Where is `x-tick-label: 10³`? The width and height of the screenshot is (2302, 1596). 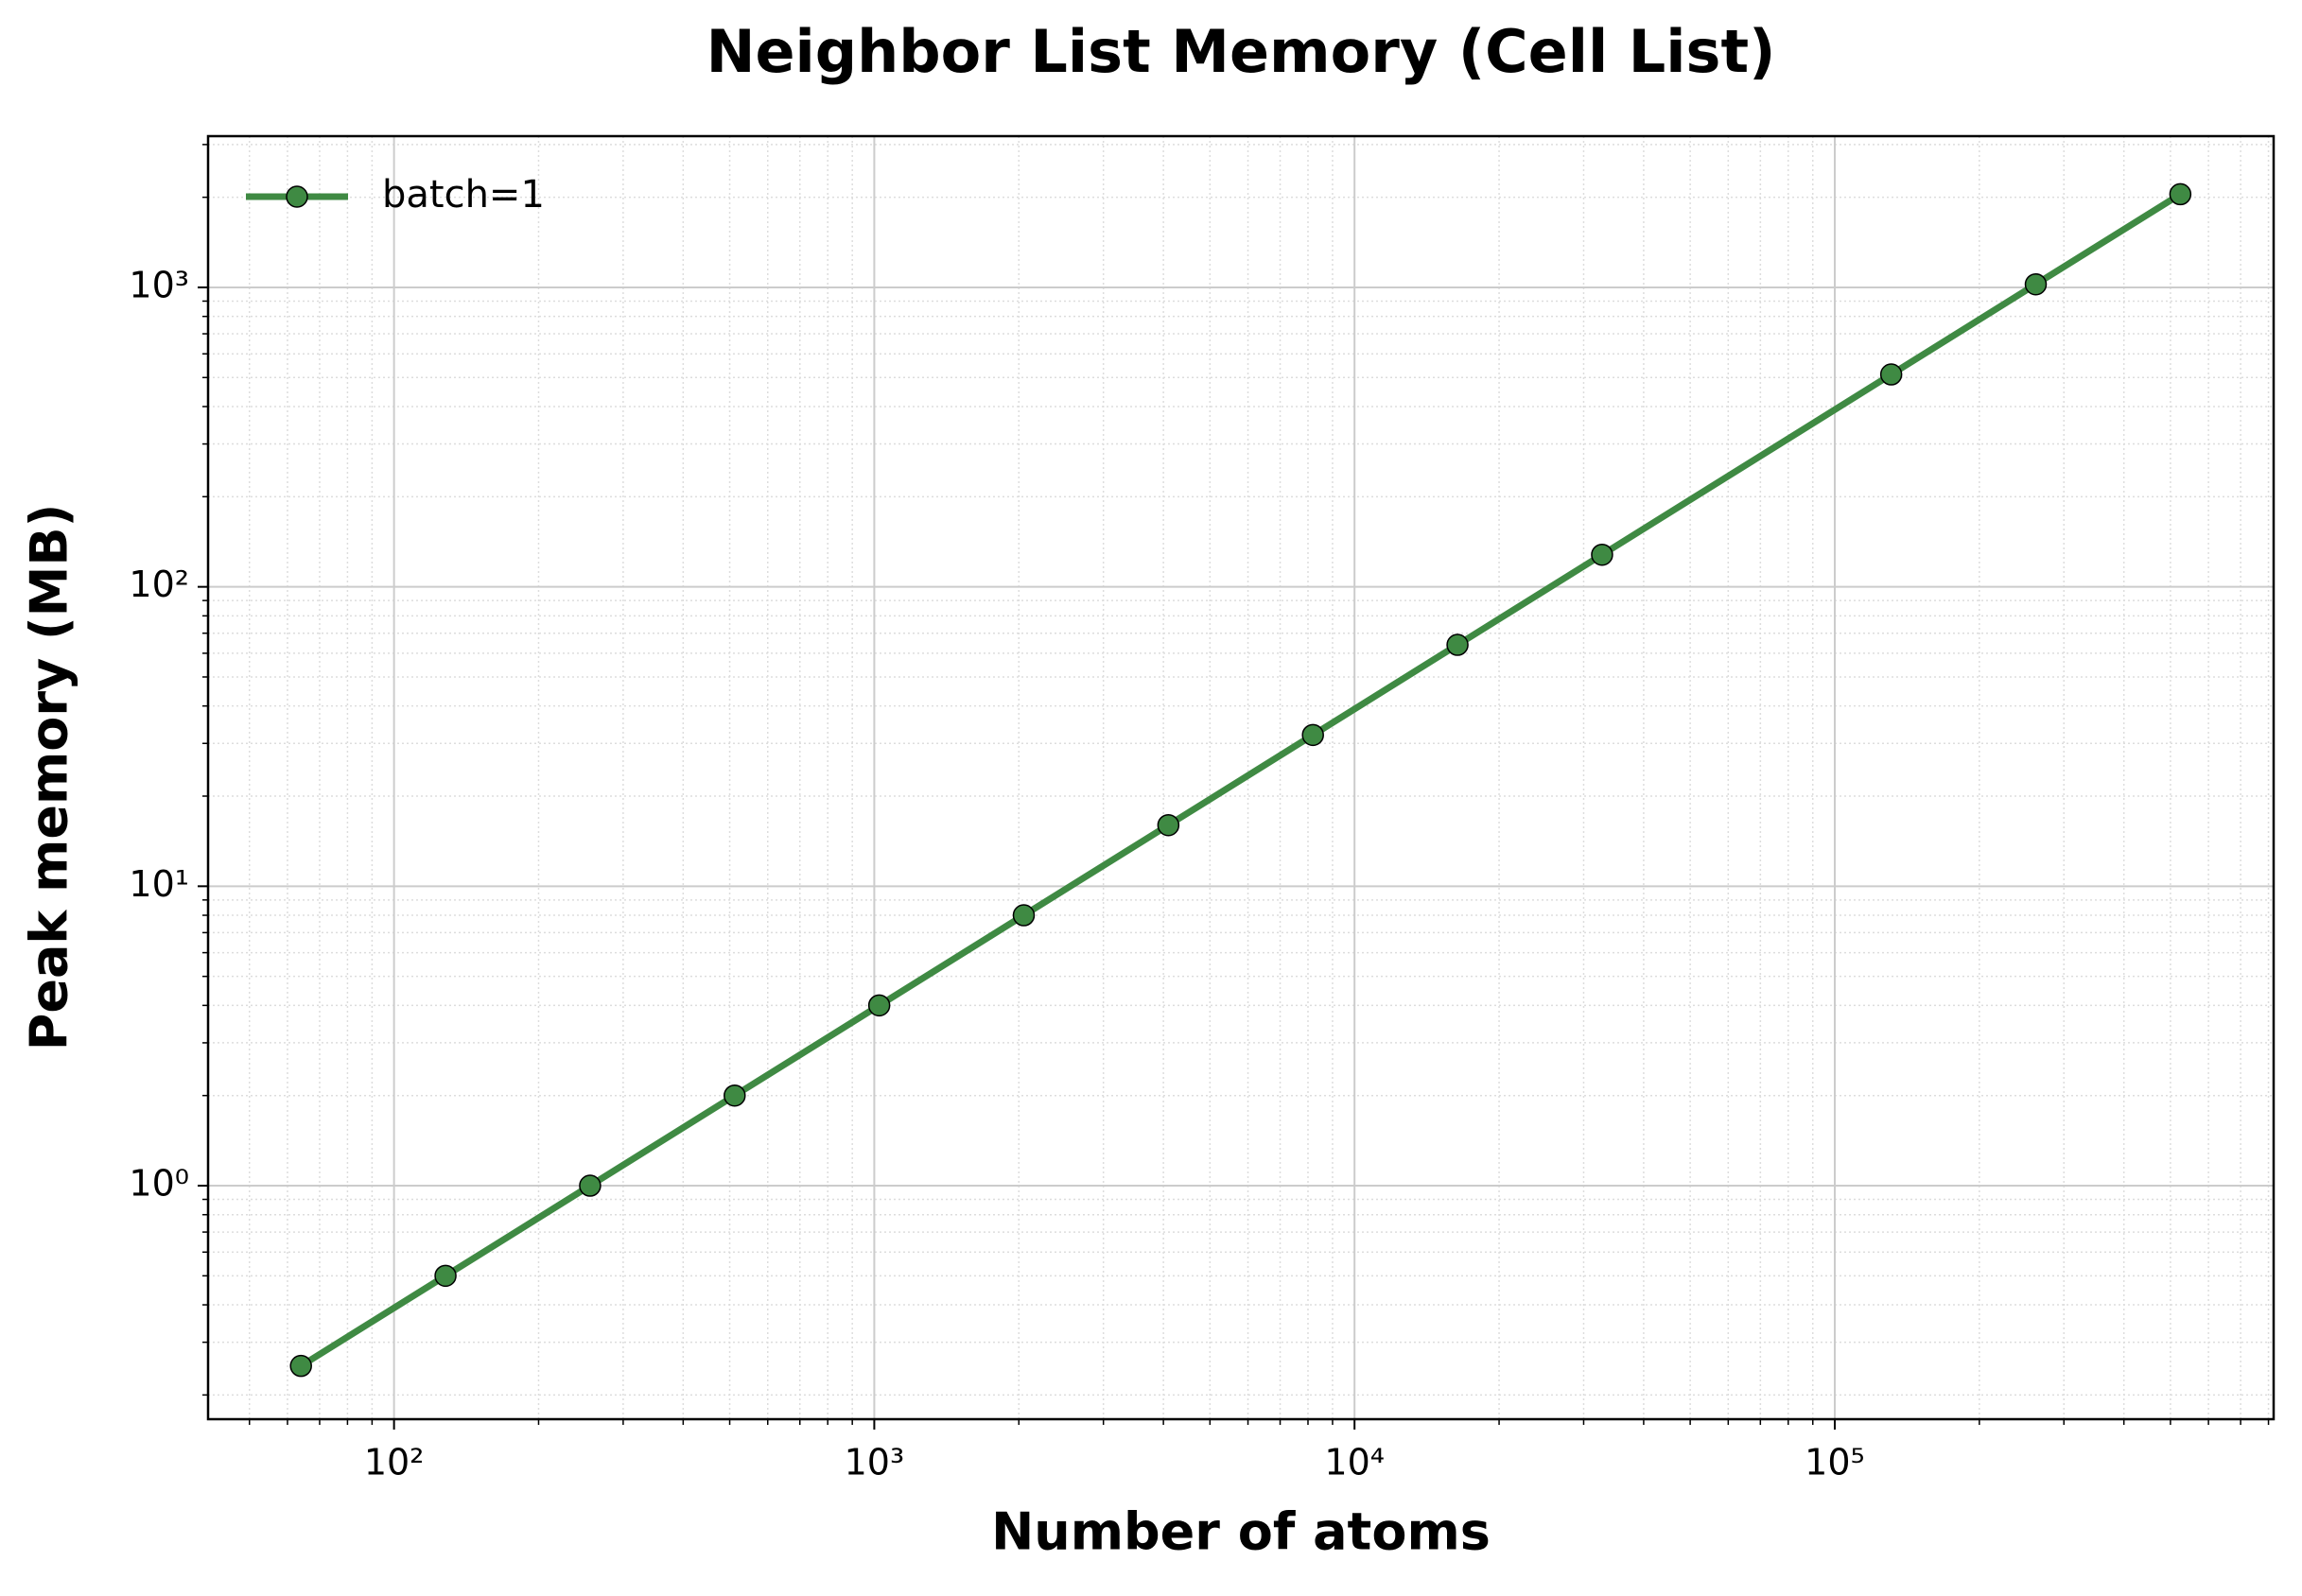
x-tick-label: 10³ is located at coordinates (875, 1463).